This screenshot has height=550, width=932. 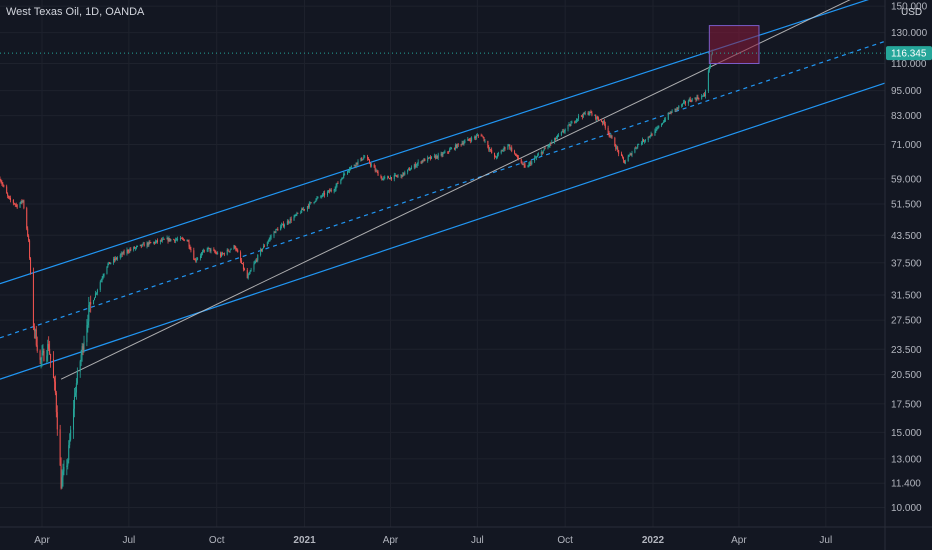 What do you see at coordinates (906, 236) in the screenshot?
I see `y-tick-label: 43.500` at bounding box center [906, 236].